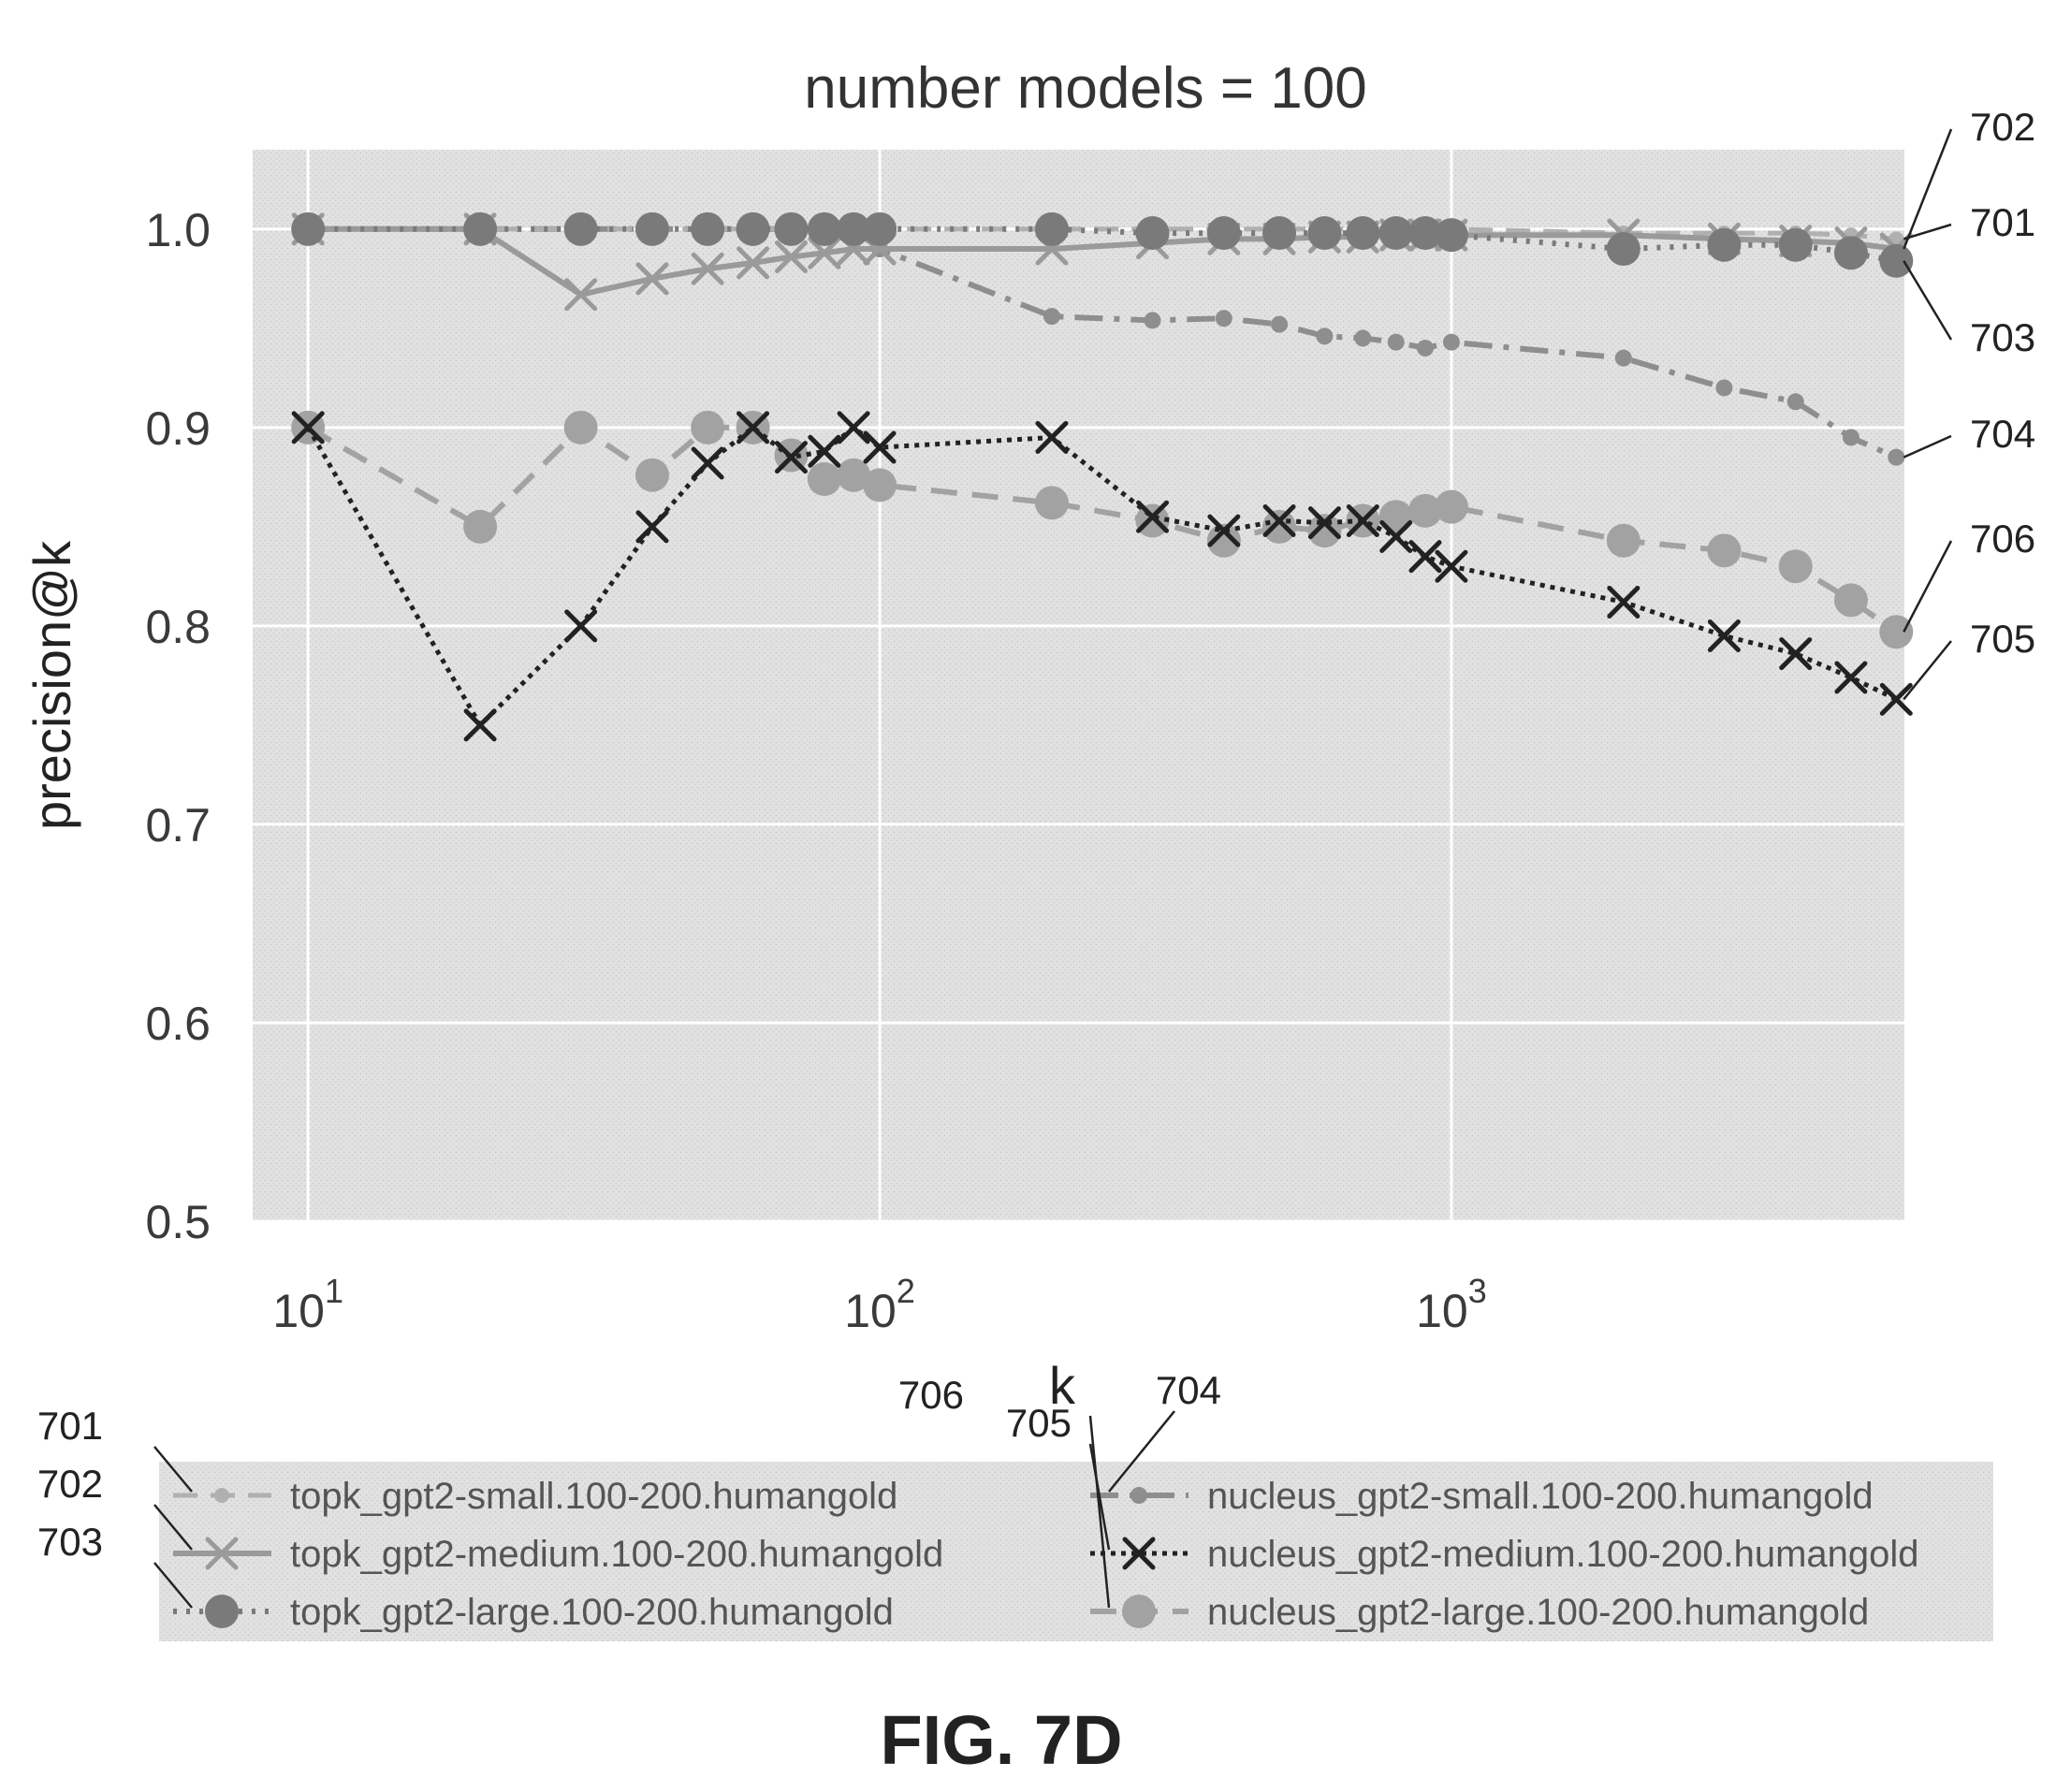 Image resolution: width=2056 pixels, height=1792 pixels. I want to click on legend-ref-label: 703, so click(70, 1542).